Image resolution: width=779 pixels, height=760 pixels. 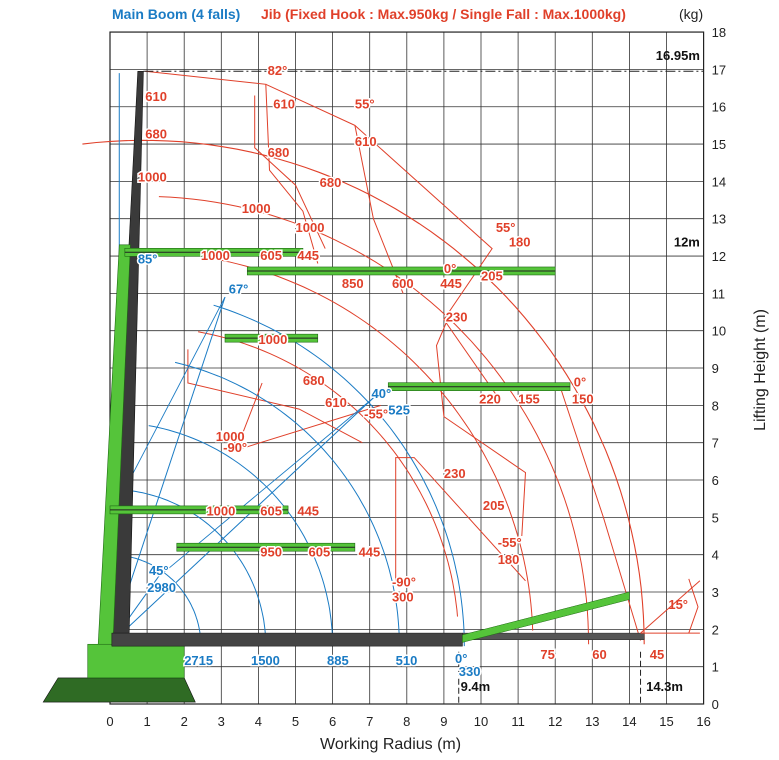 What do you see at coordinates (148, 259) in the screenshot?
I see `main-boom-load-label: 85°` at bounding box center [148, 259].